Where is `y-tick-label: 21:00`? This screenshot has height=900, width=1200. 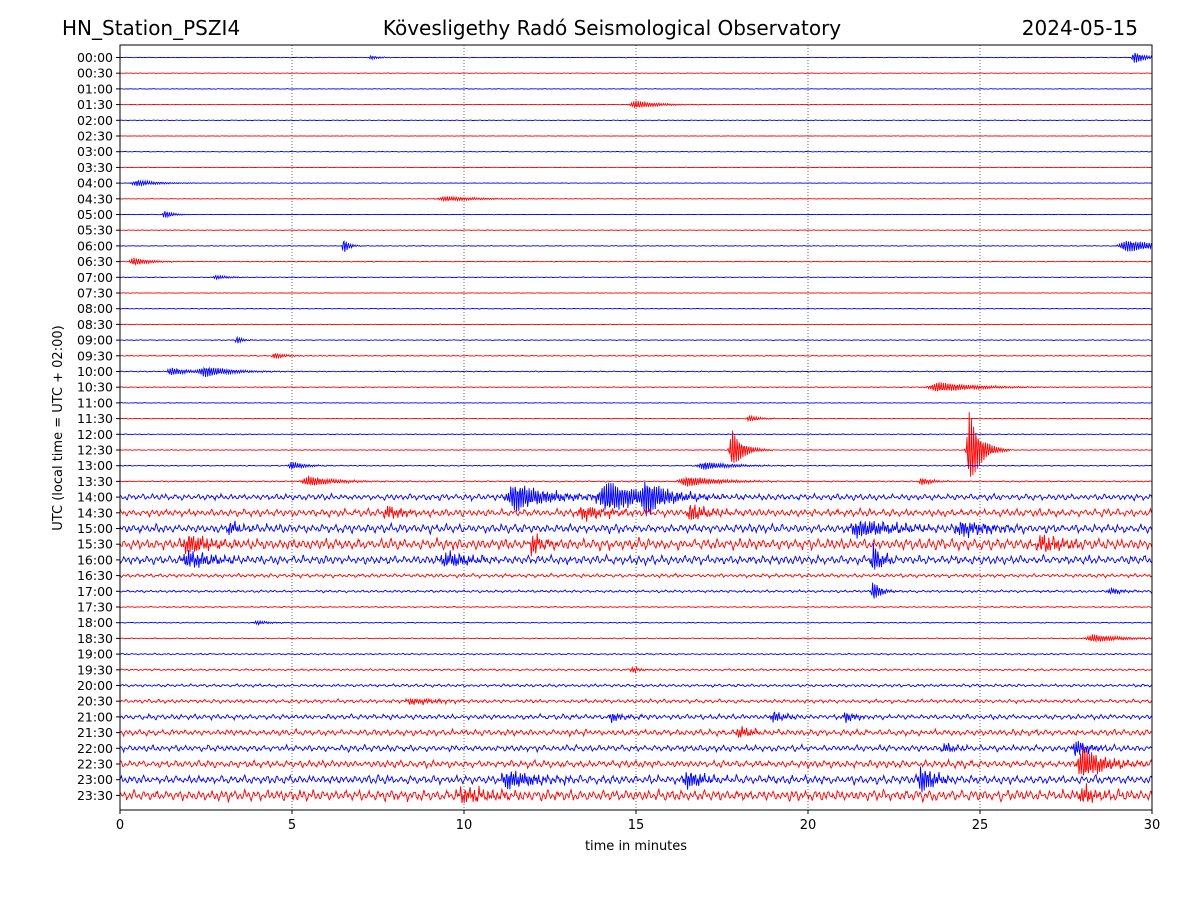
y-tick-label: 21:00 is located at coordinates (95, 716).